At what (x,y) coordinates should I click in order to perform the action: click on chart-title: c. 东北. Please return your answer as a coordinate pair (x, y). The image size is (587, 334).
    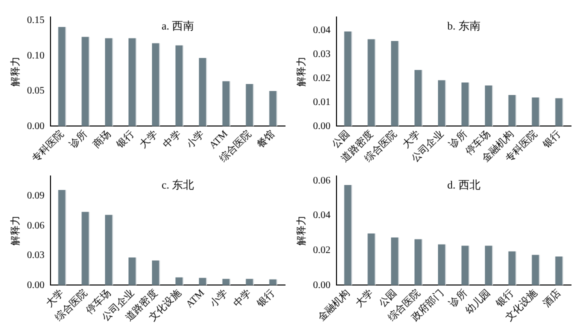
    Looking at the image, I should click on (178, 185).